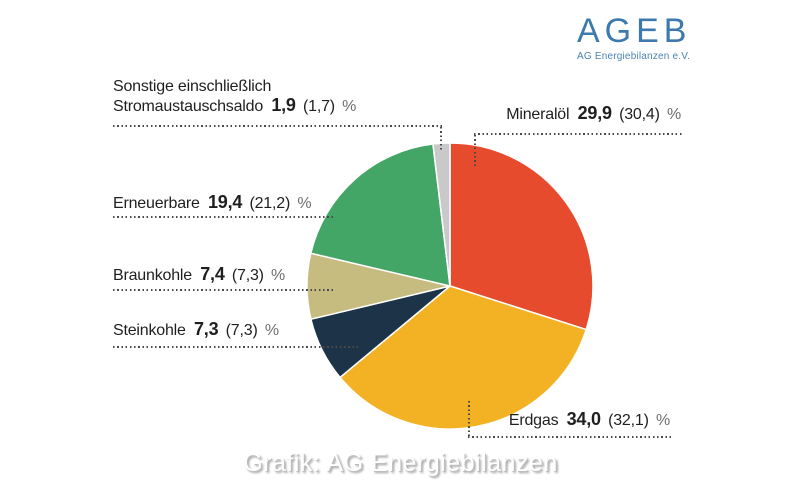 This screenshot has width=801, height=490. What do you see at coordinates (236, 347) in the screenshot?
I see `leader-line-steinkohle-h` at bounding box center [236, 347].